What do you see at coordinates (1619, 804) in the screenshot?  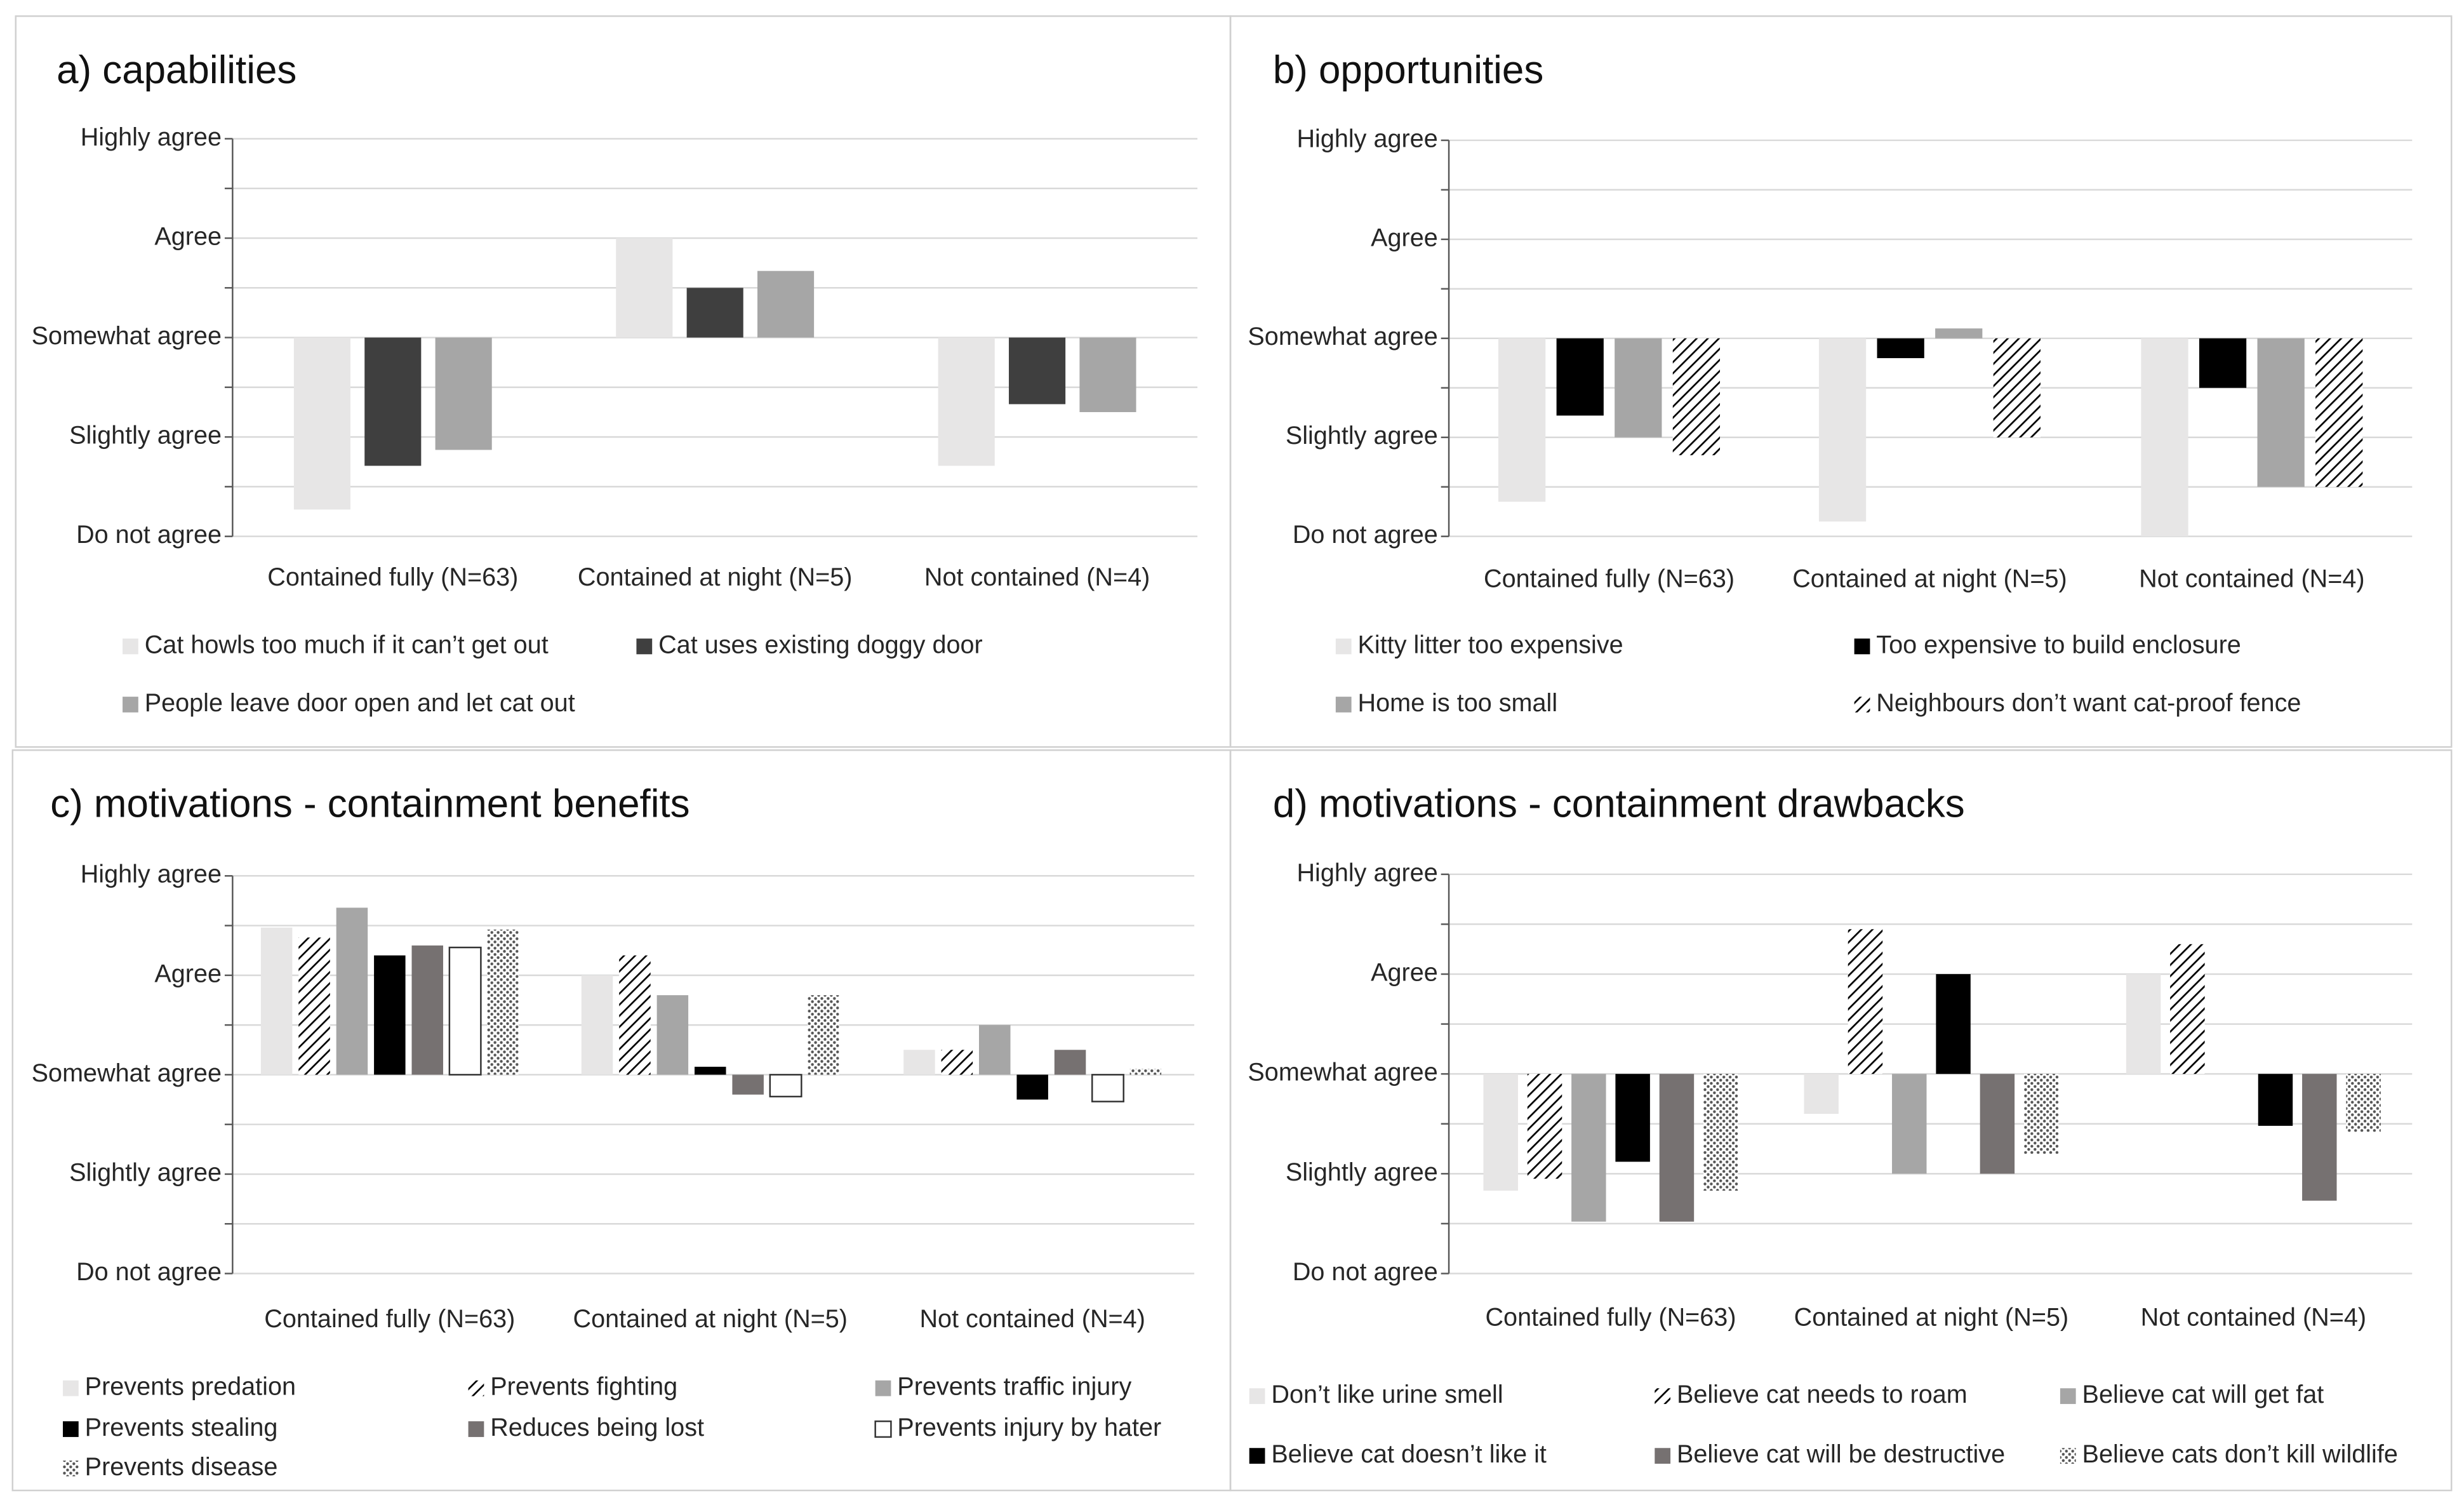 I see `chart-title: d) motivations - containment drawbacks` at bounding box center [1619, 804].